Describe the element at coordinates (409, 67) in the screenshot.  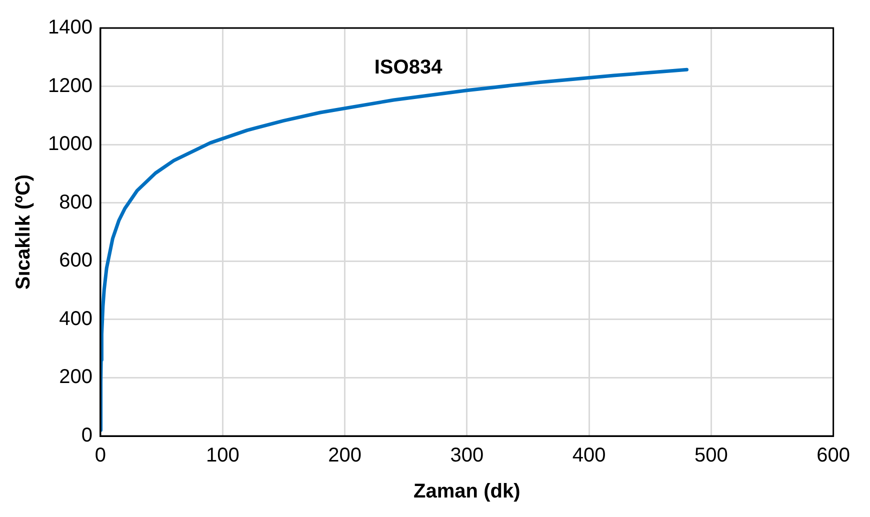
I see `series-label: ISO834` at that location.